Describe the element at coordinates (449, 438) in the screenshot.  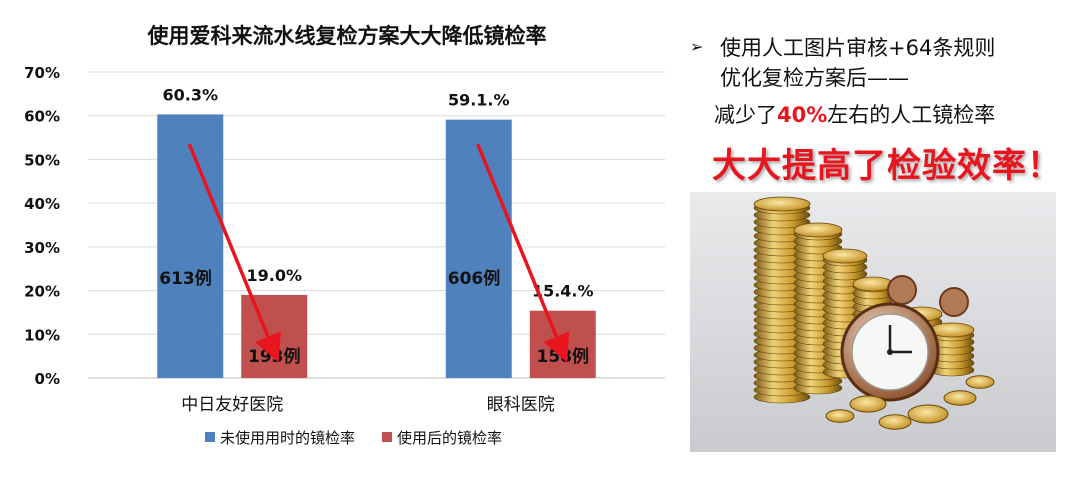
I see `legend-label: 使用后的镜检率` at that location.